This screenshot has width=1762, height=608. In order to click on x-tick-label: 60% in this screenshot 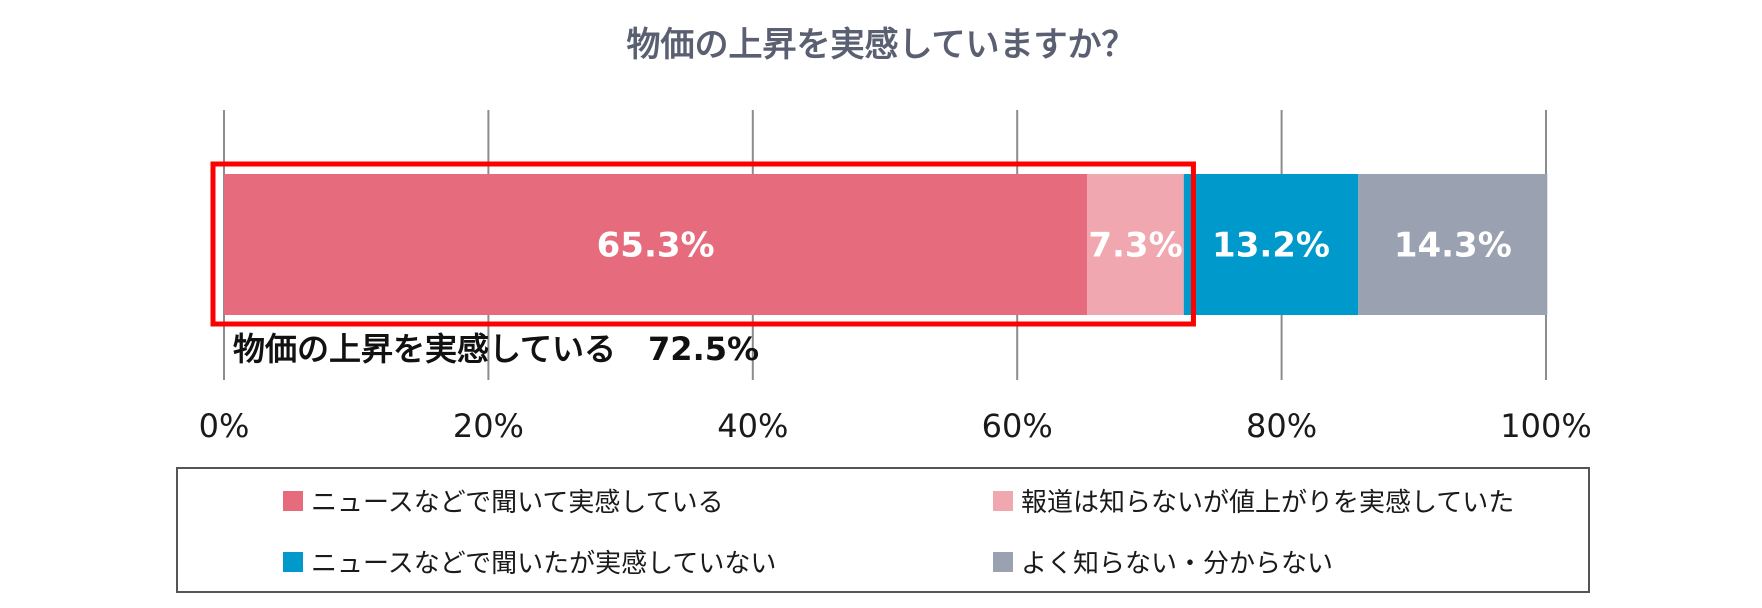, I will do `click(1017, 426)`.